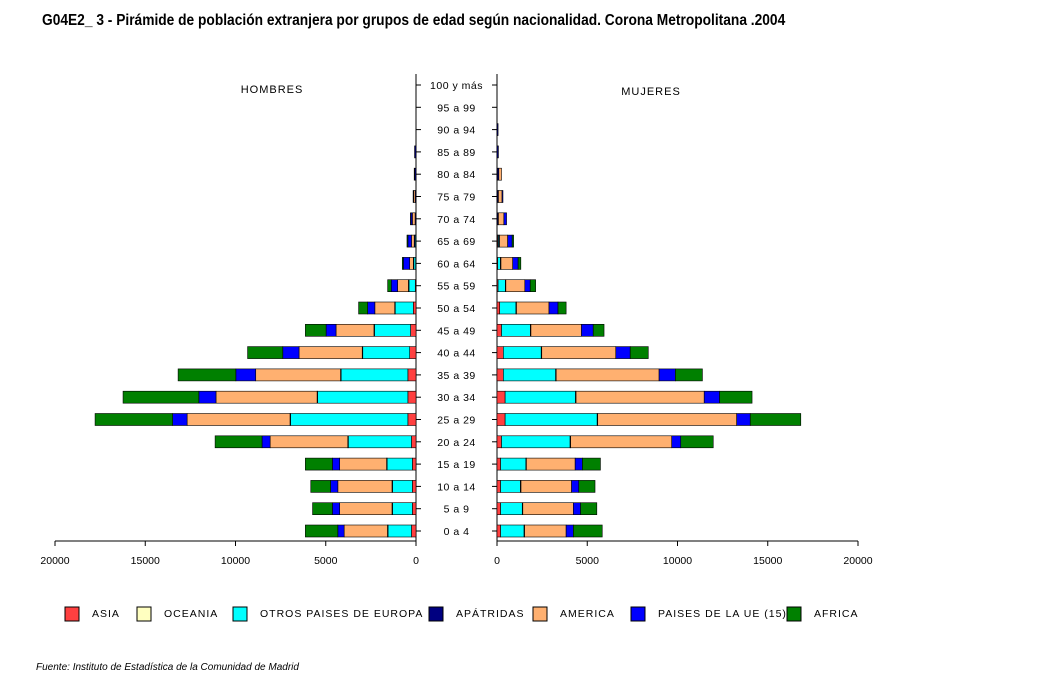 The height and width of the screenshot is (700, 1050). Describe the element at coordinates (191, 614) in the screenshot. I see `legend-label: OCEANIA` at that location.